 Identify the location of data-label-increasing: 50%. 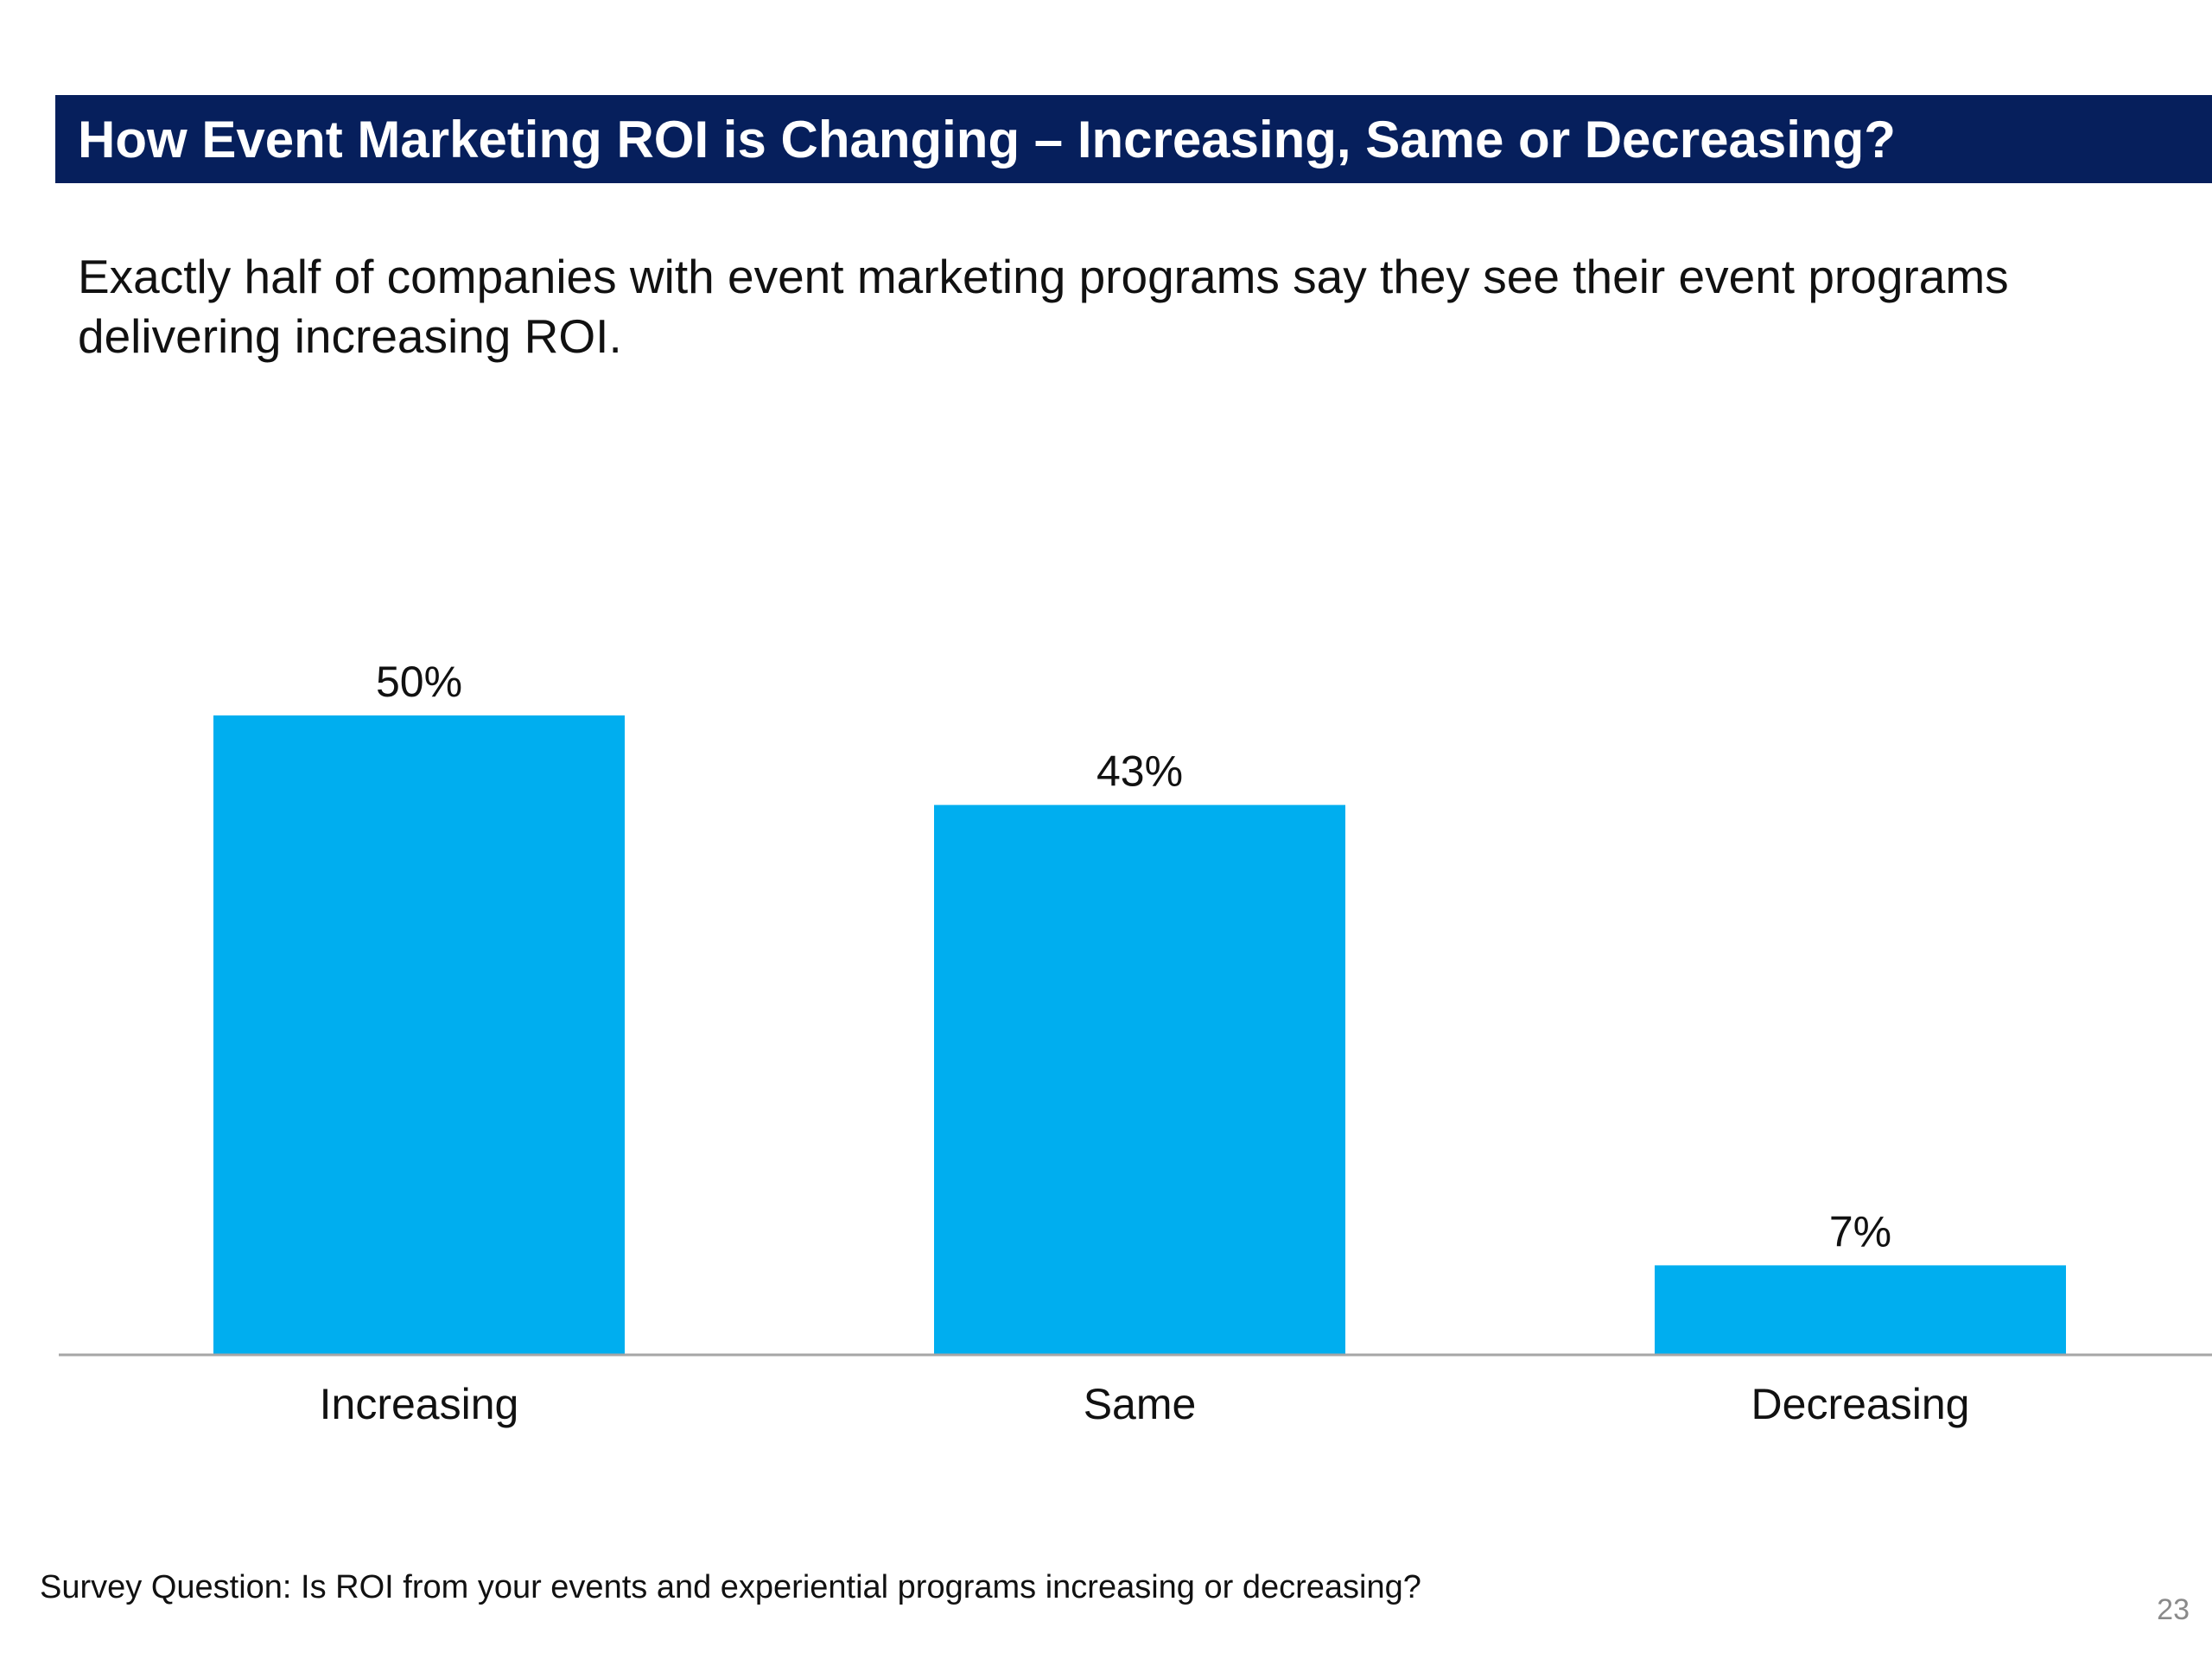
(419, 682).